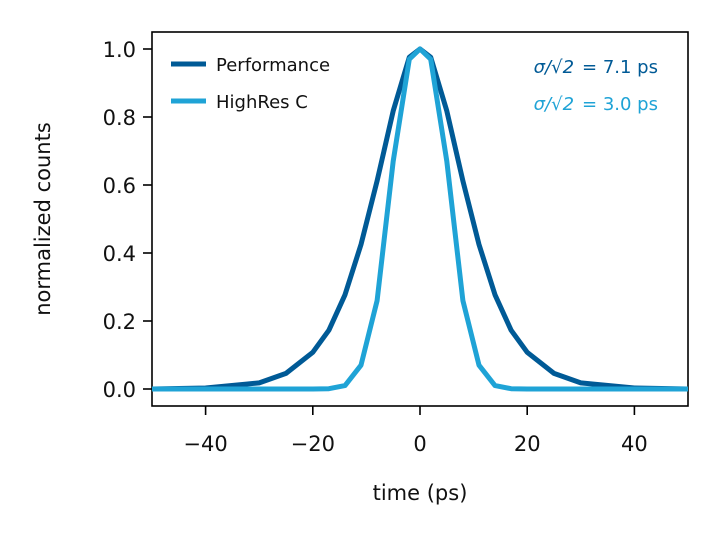  I want to click on legend-label: HighRes C, so click(262, 102).